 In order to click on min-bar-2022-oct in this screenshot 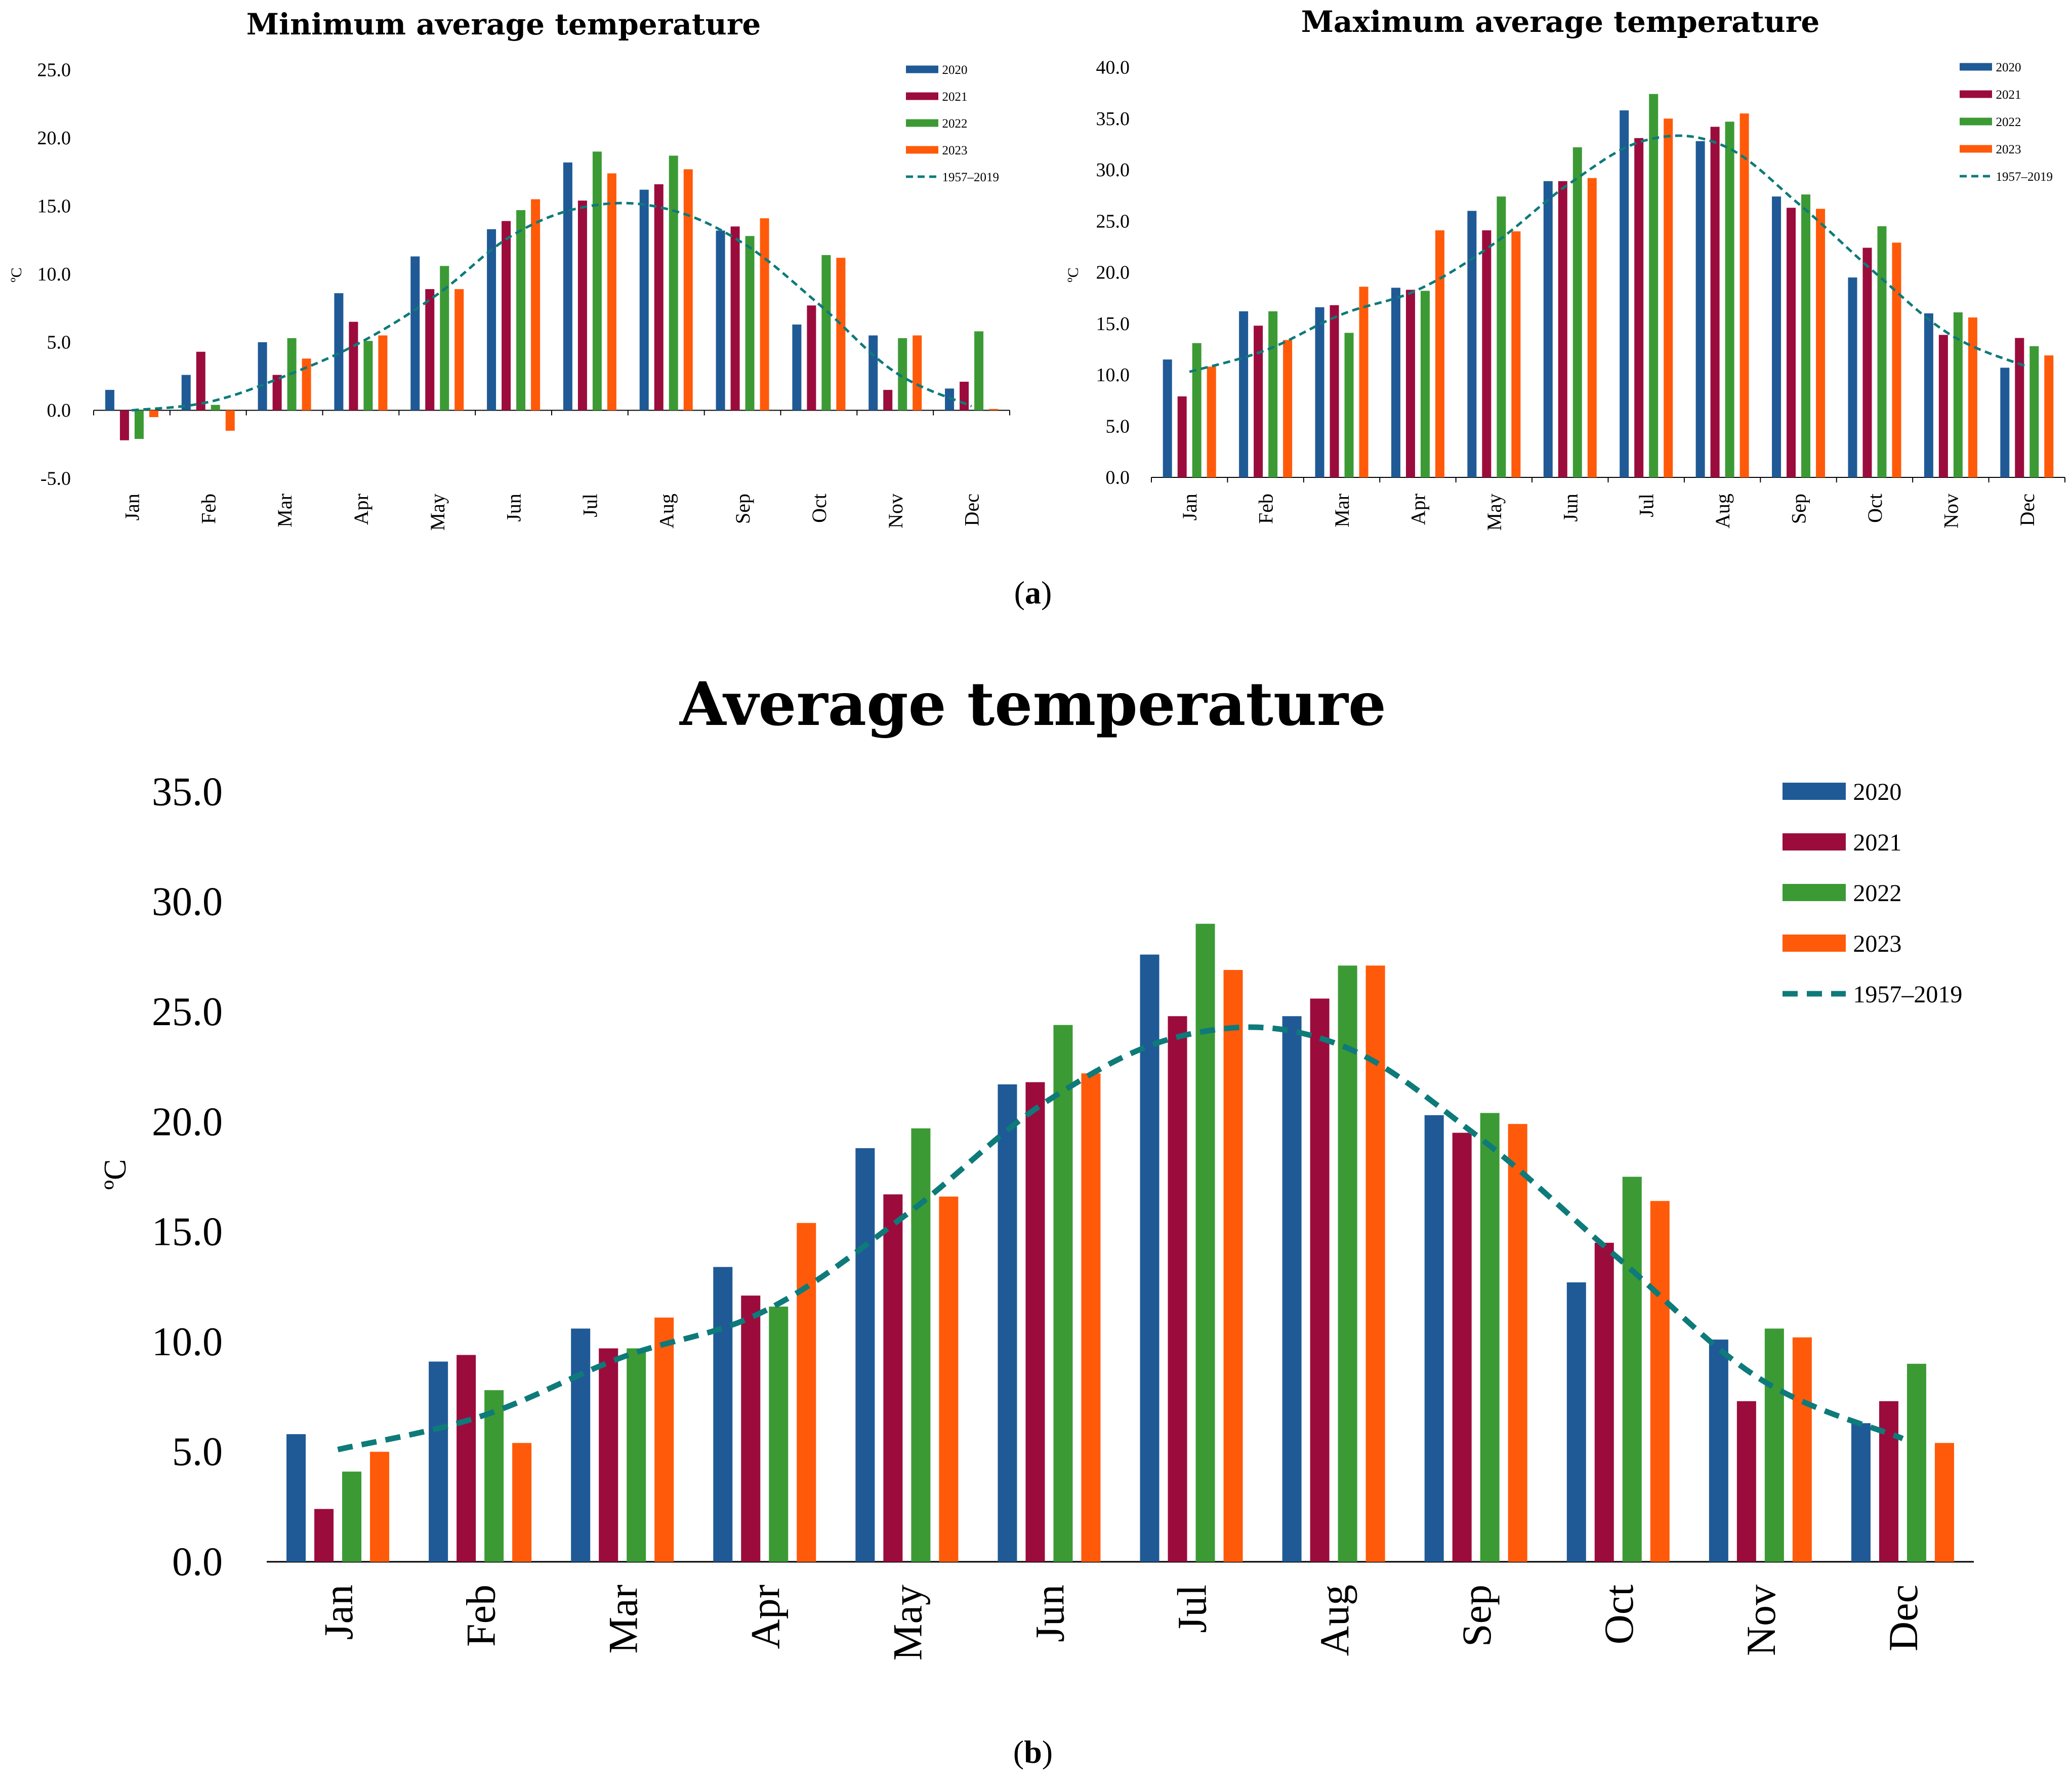, I will do `click(826, 333)`.